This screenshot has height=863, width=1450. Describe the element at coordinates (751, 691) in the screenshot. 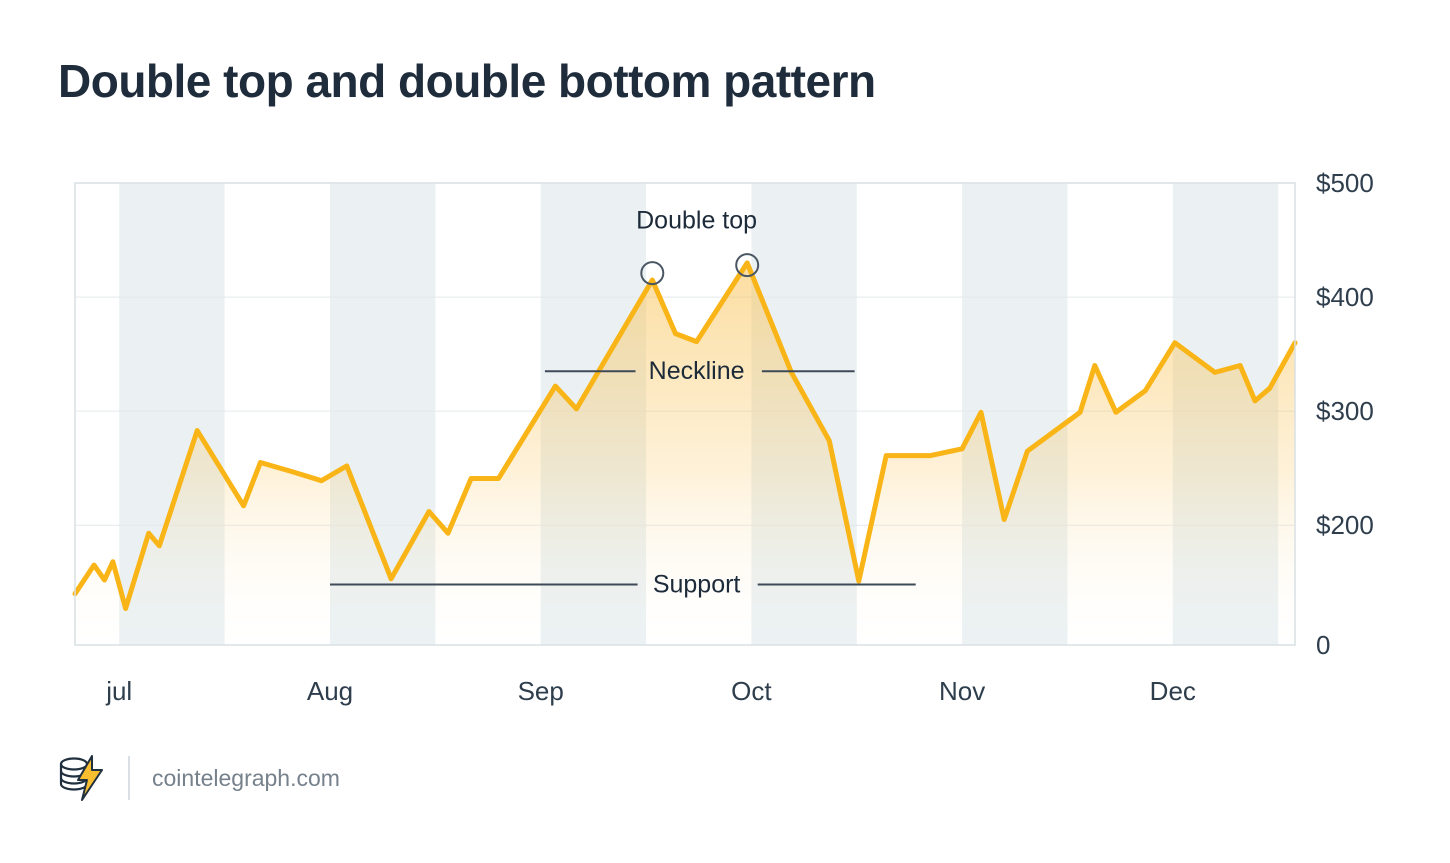

I see `x-axis-label: Oct` at that location.